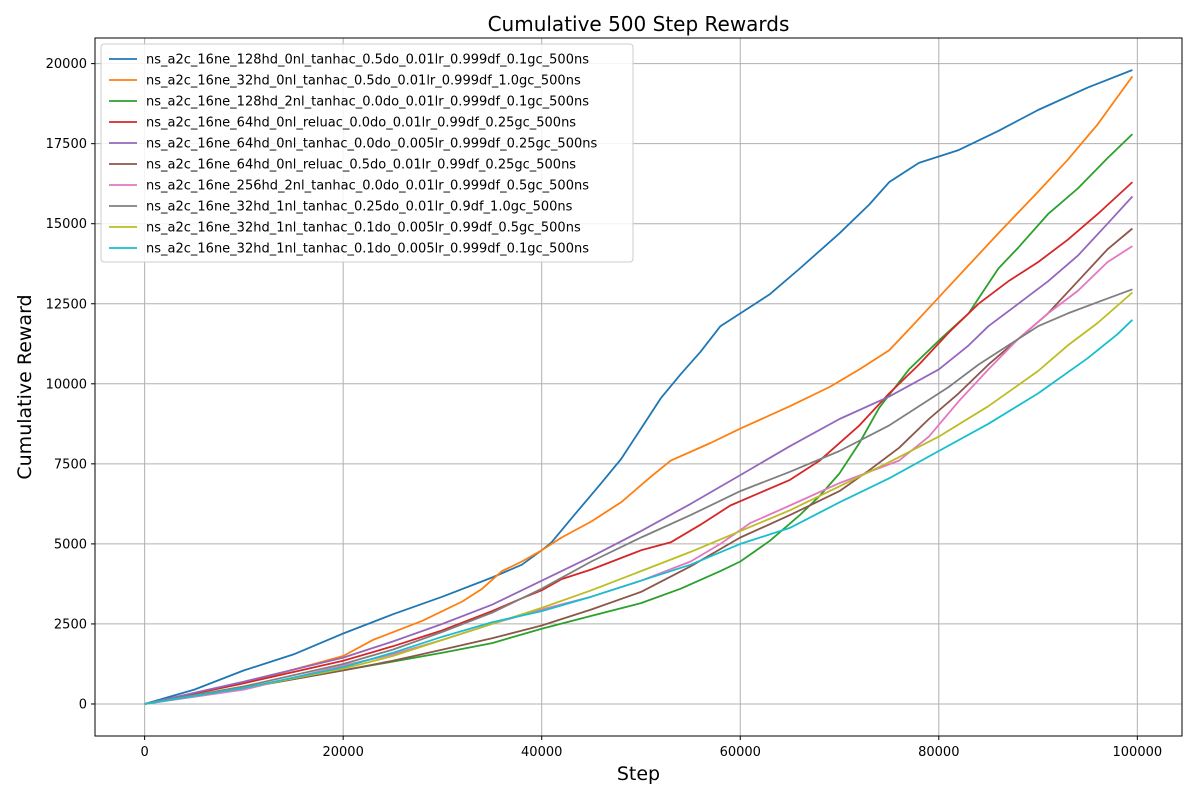  What do you see at coordinates (342, 752) in the screenshot?
I see `x-tick-label: 20000` at bounding box center [342, 752].